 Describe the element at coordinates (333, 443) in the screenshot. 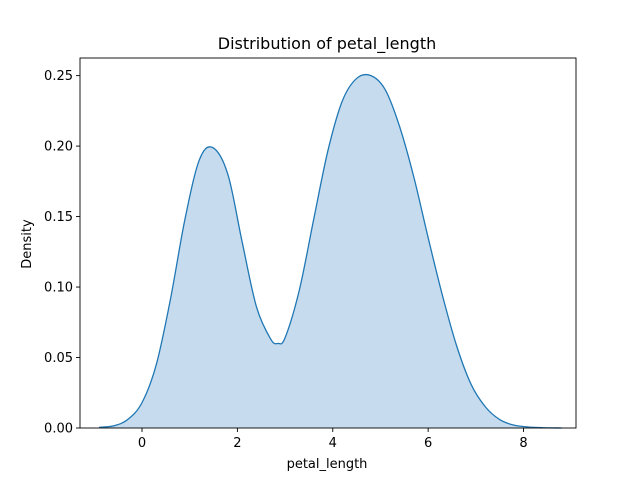

I see `x-tick-label: 4` at that location.